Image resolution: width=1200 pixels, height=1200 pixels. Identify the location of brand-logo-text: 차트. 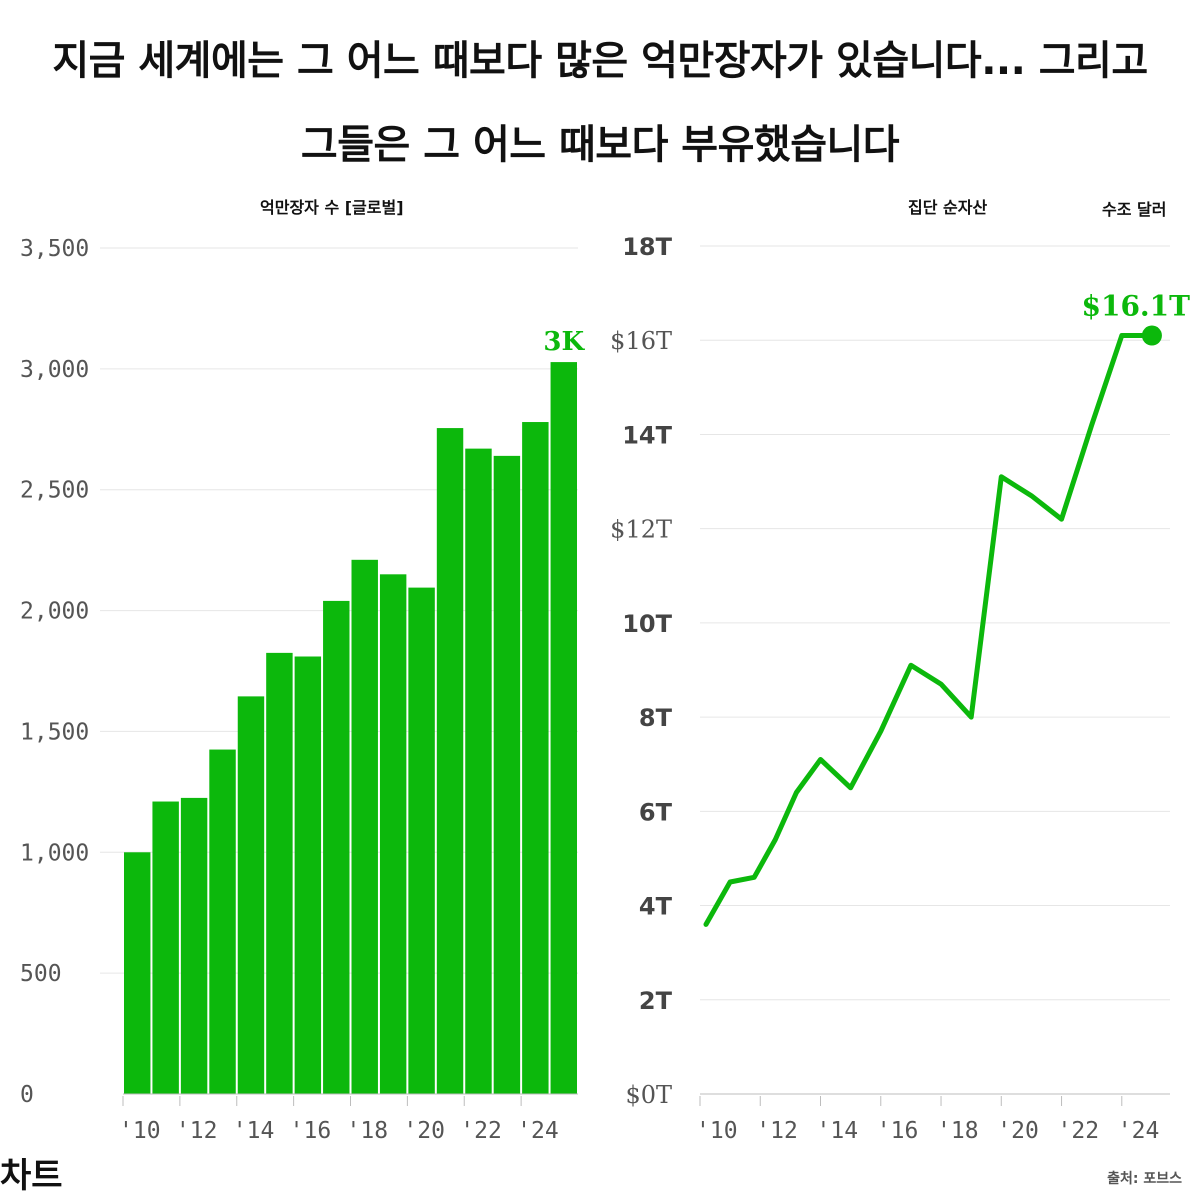
(31, 1176).